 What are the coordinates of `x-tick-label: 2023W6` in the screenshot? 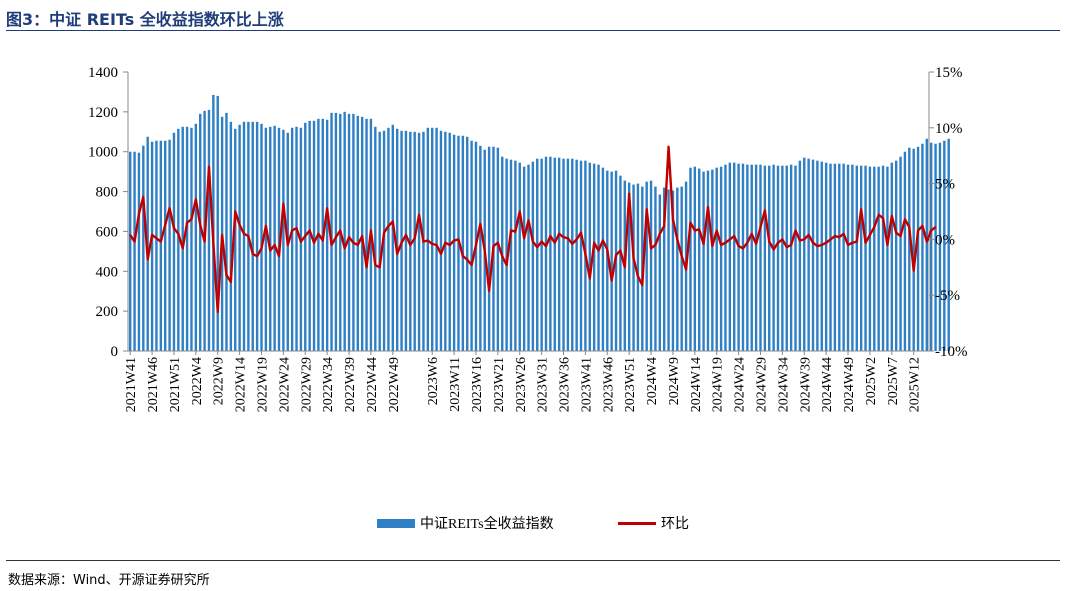 It's located at (433, 381).